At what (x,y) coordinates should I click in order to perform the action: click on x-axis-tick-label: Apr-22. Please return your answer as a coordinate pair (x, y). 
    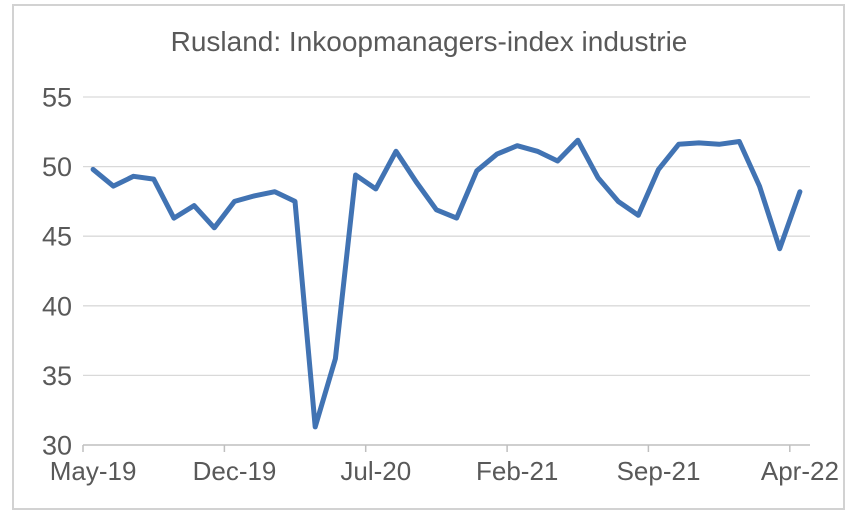
    Looking at the image, I should click on (800, 471).